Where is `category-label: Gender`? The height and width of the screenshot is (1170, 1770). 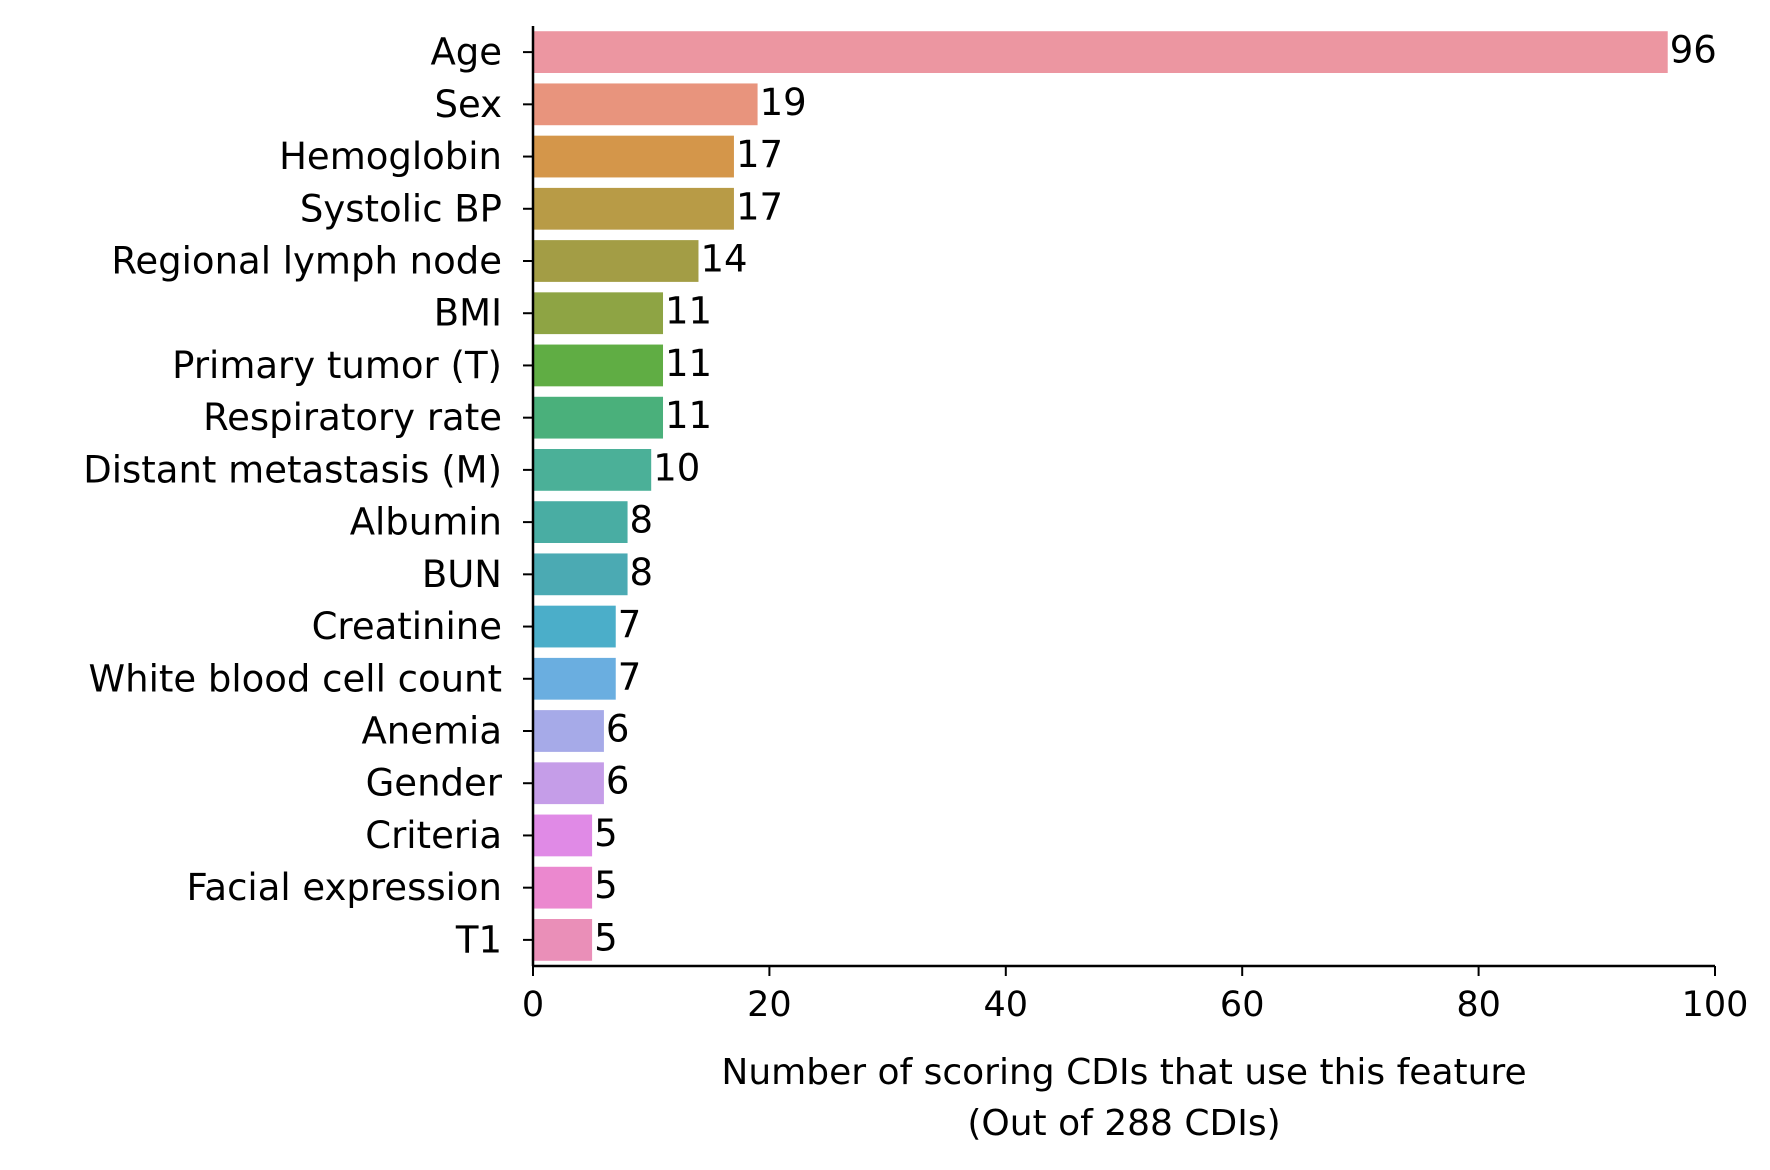 category-label: Gender is located at coordinates (434, 783).